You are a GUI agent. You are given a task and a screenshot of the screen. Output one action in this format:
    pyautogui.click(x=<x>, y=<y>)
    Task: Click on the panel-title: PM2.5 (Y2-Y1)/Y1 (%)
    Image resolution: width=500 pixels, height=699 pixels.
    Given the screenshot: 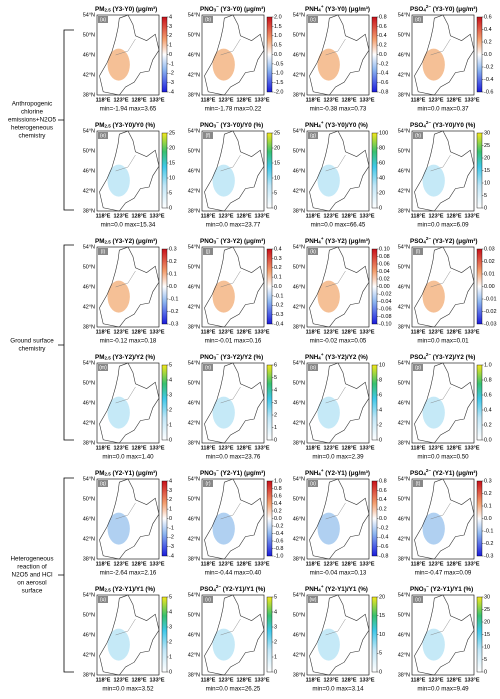 What is the action you would take?
    pyautogui.click(x=125, y=589)
    